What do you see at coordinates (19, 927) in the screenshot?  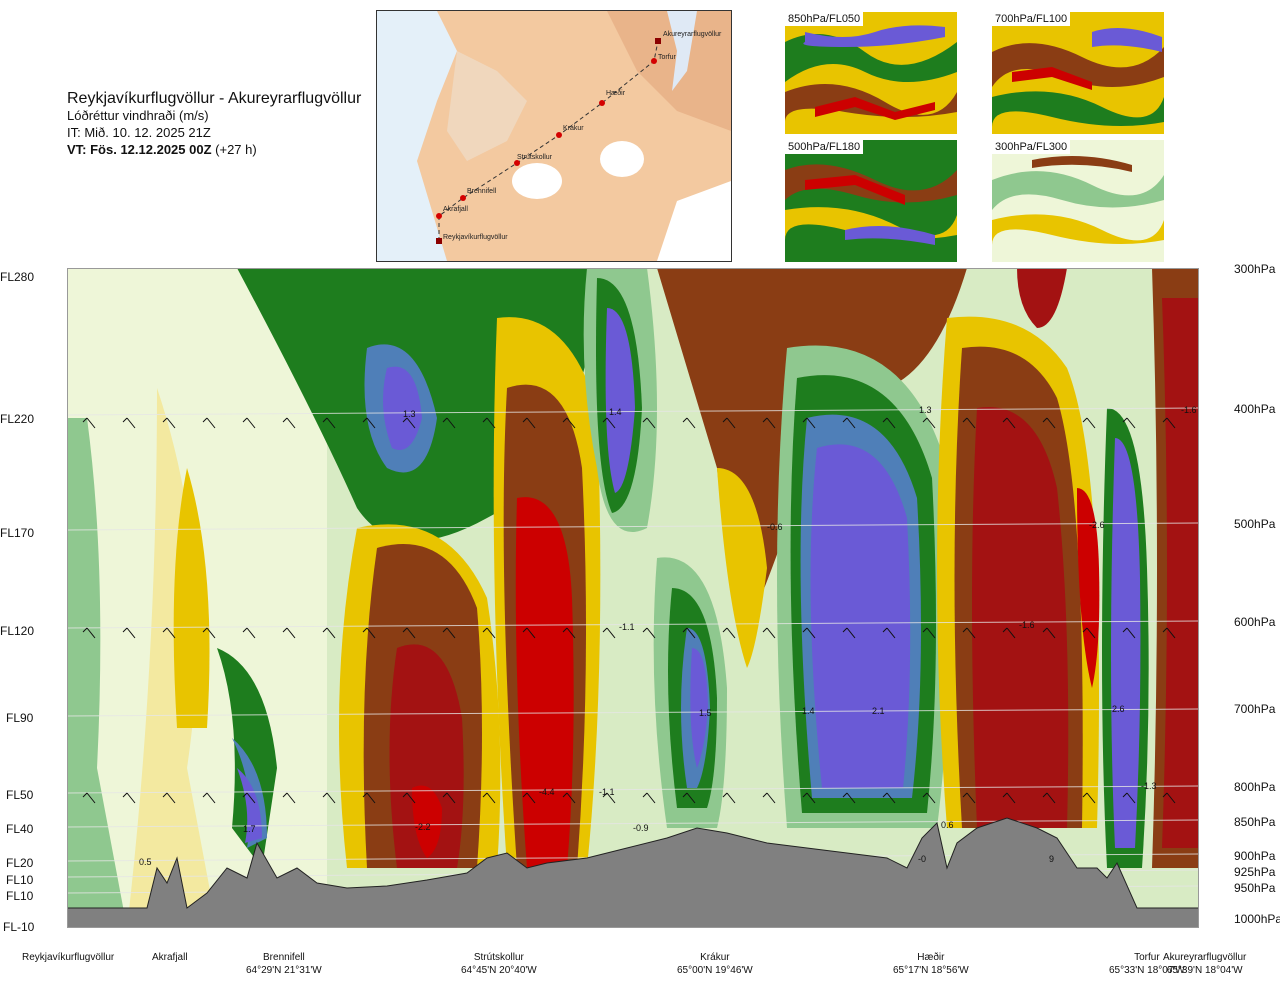 I see `y-tick-left: FL-10` at bounding box center [19, 927].